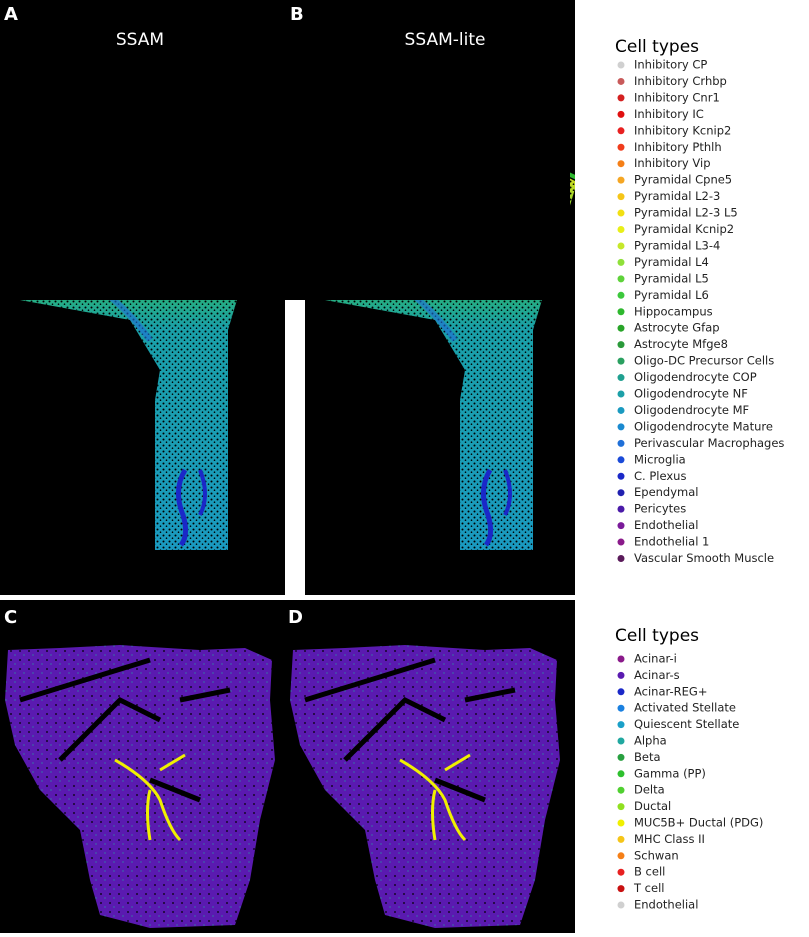  What do you see at coordinates (703, 426) in the screenshot?
I see `legend-label: Oligodendrocyte Mature` at bounding box center [703, 426].